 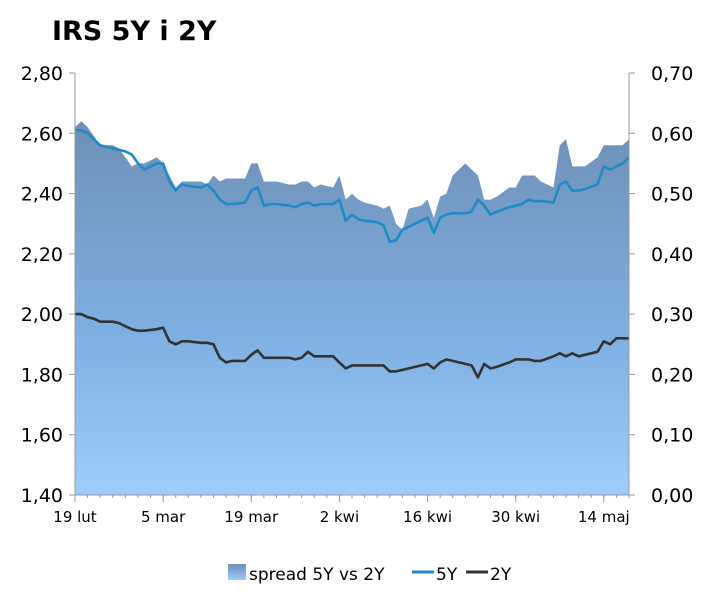 What do you see at coordinates (339, 517) in the screenshot?
I see `x-tick-label: 2 kwi` at bounding box center [339, 517].